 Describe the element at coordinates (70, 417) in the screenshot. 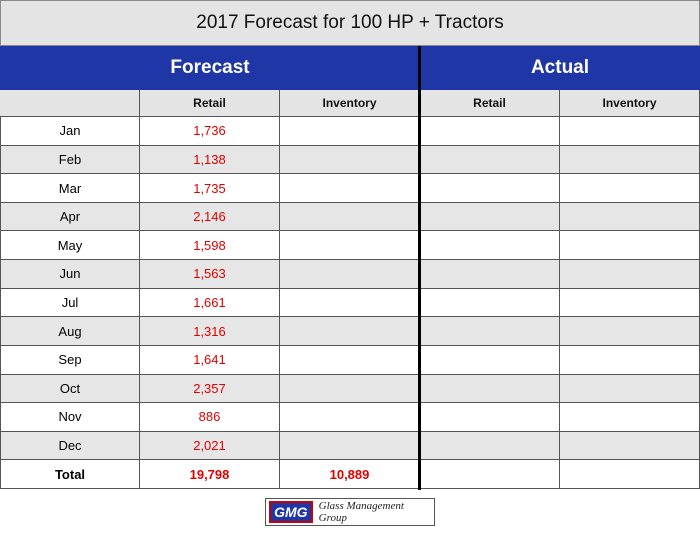

I see `row-label: Nov` at that location.